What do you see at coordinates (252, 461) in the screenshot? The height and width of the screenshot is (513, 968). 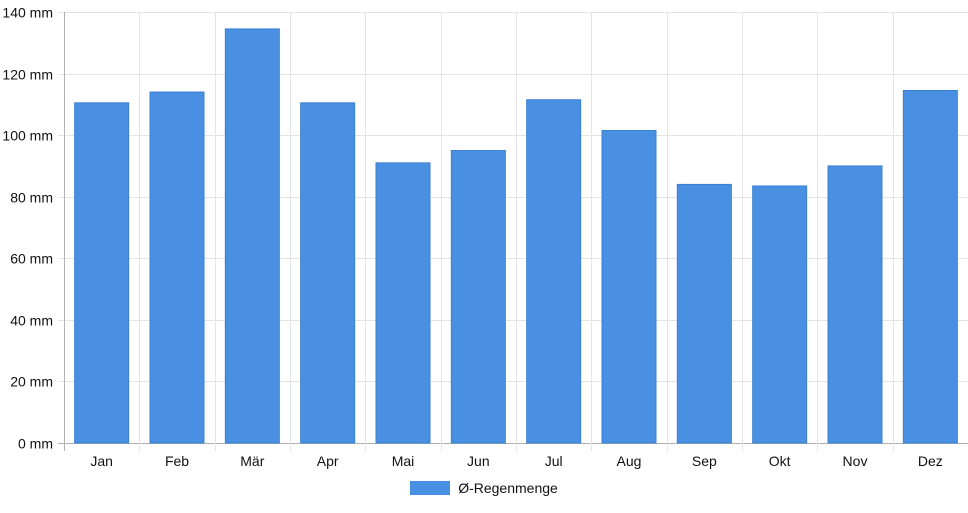 I see `x-tick-label: Mär` at bounding box center [252, 461].